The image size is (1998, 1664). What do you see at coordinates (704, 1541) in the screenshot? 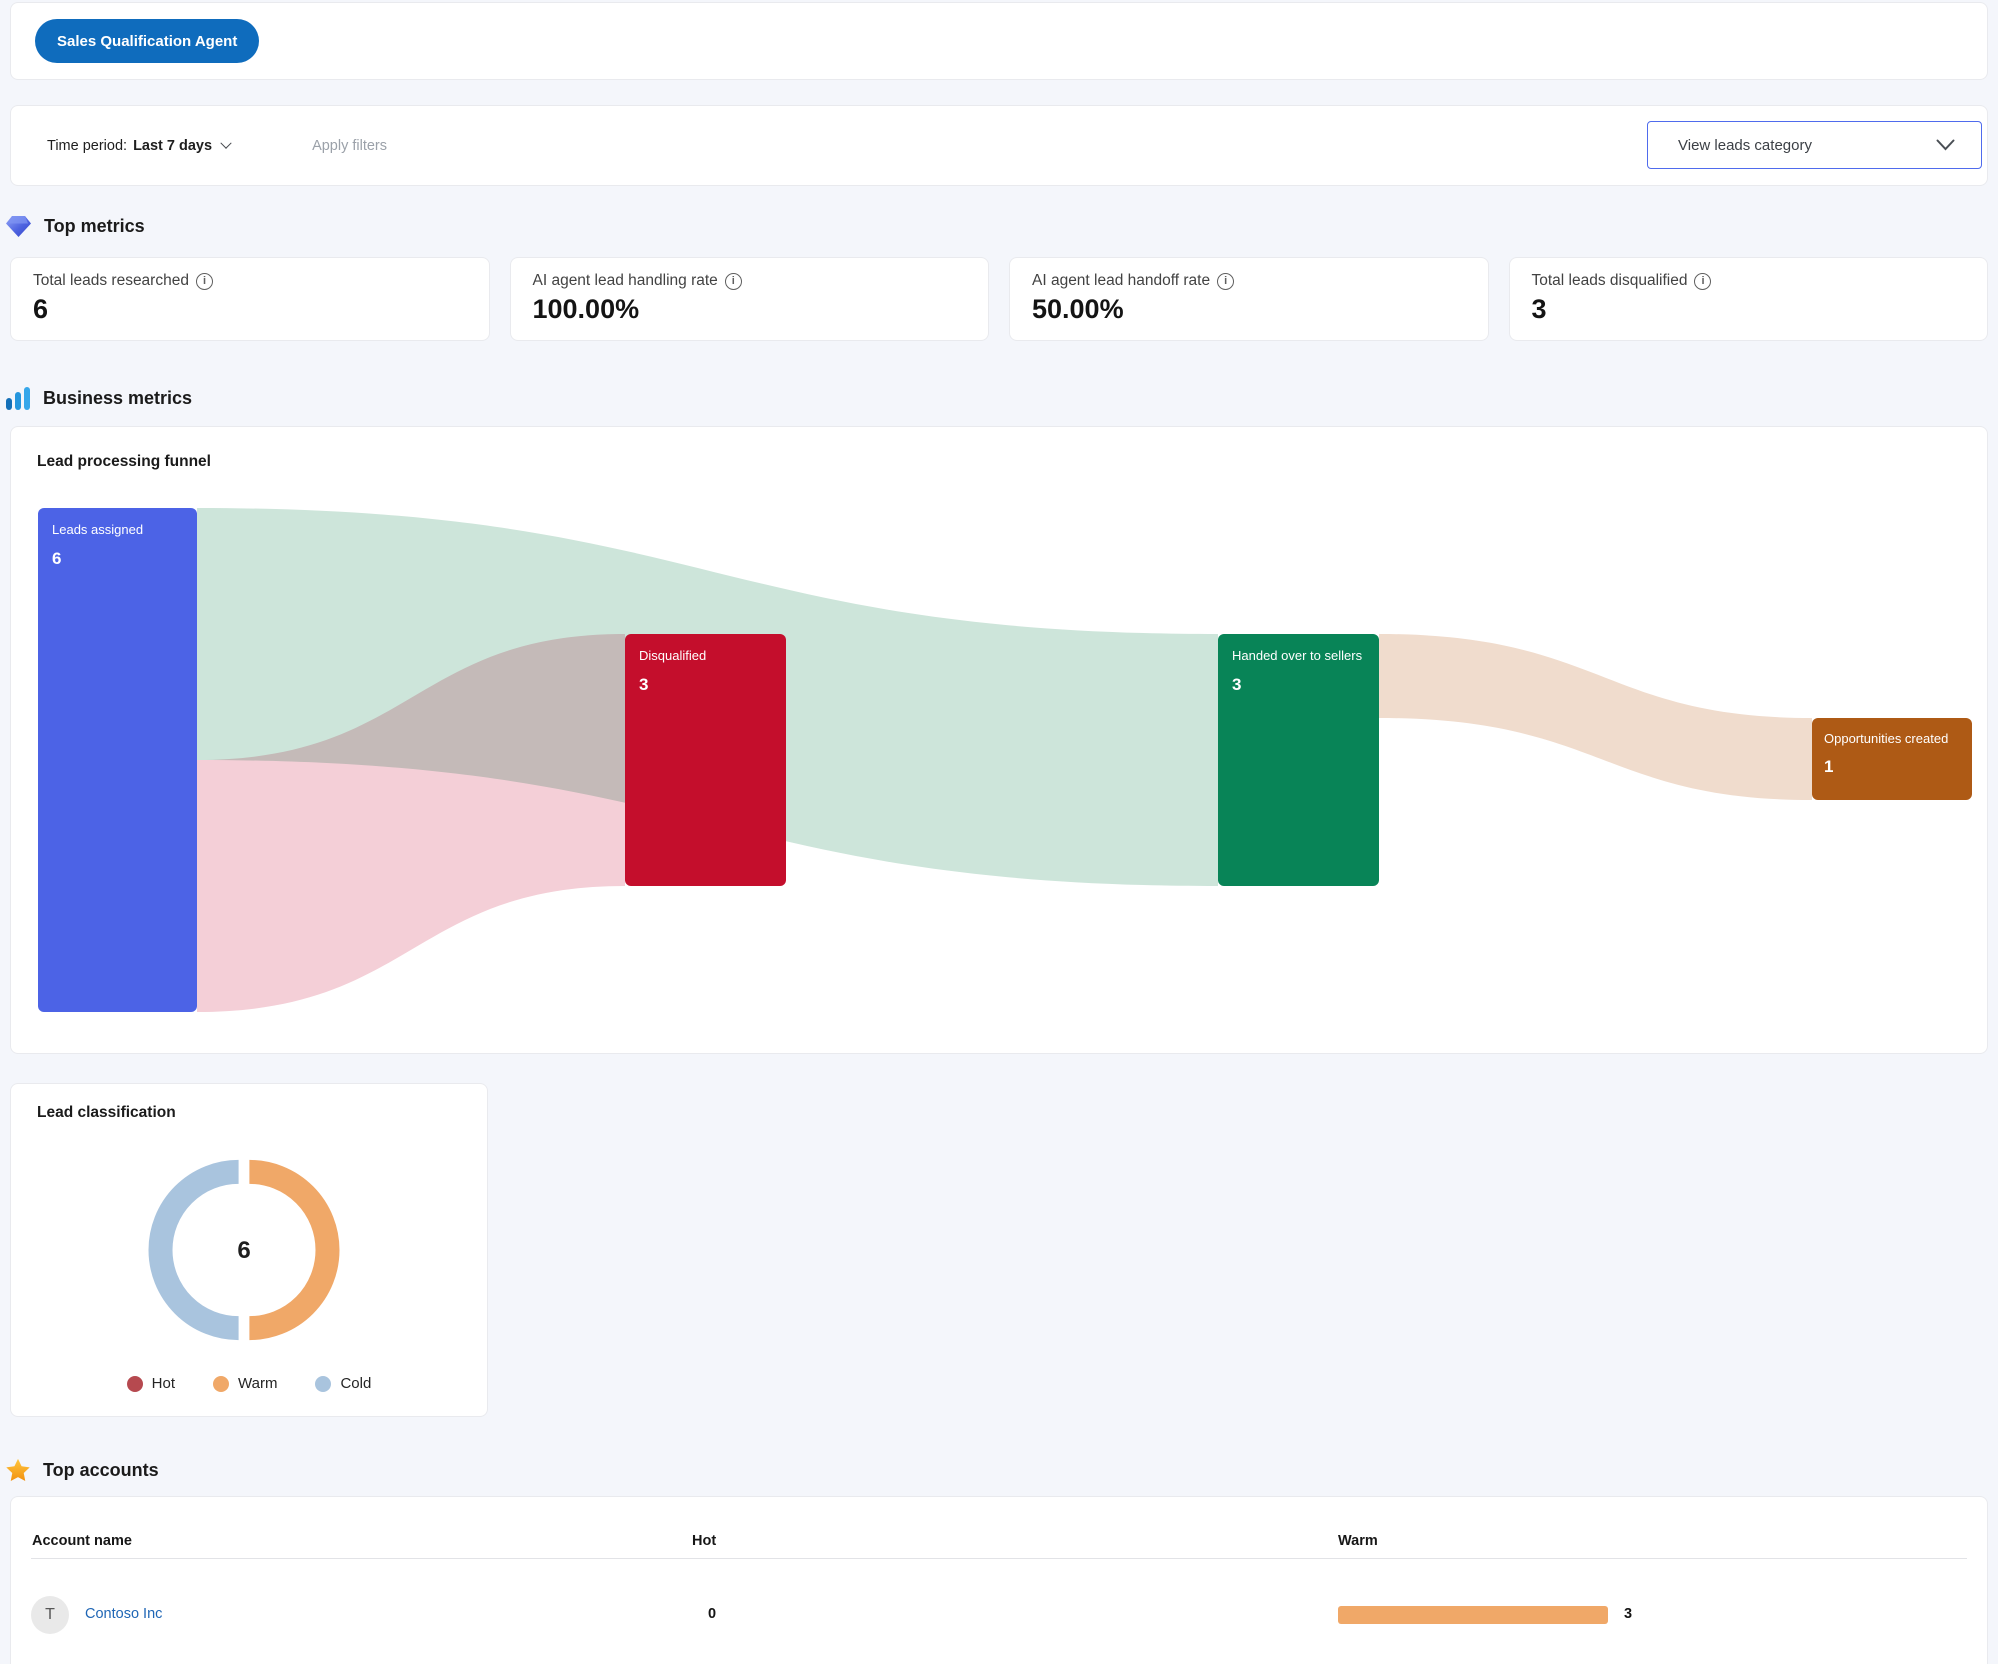
I see `column-header-hot: Hot` at bounding box center [704, 1541].